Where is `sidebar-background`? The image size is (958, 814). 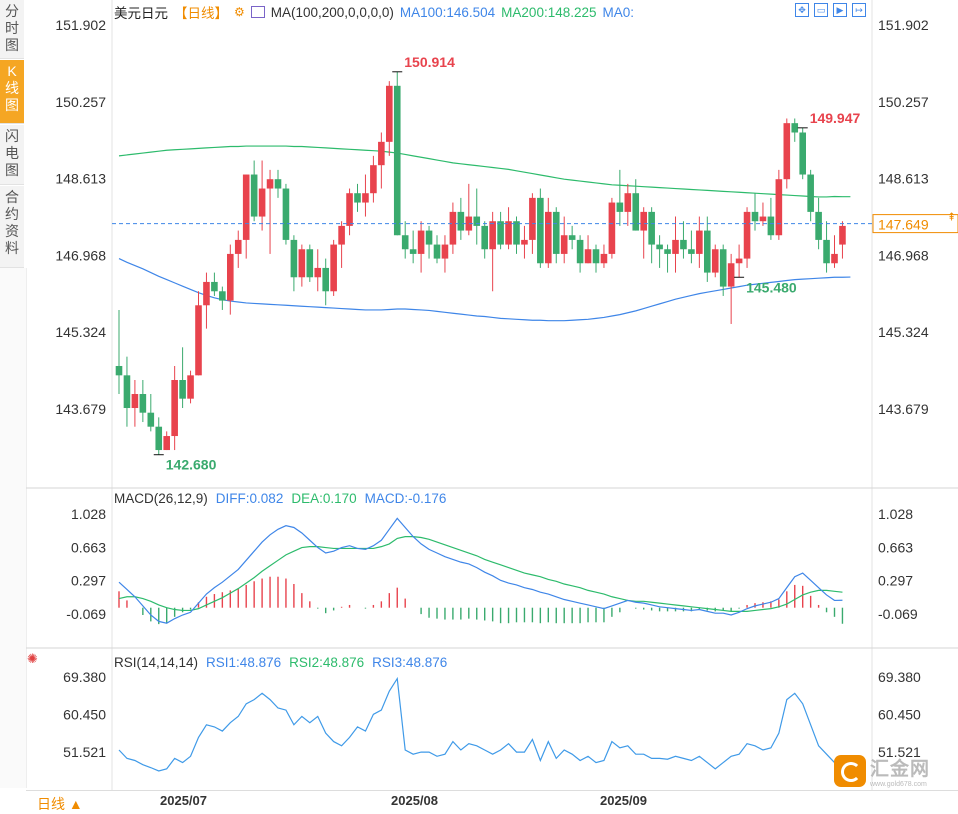 sidebar-background is located at coordinates (13, 528).